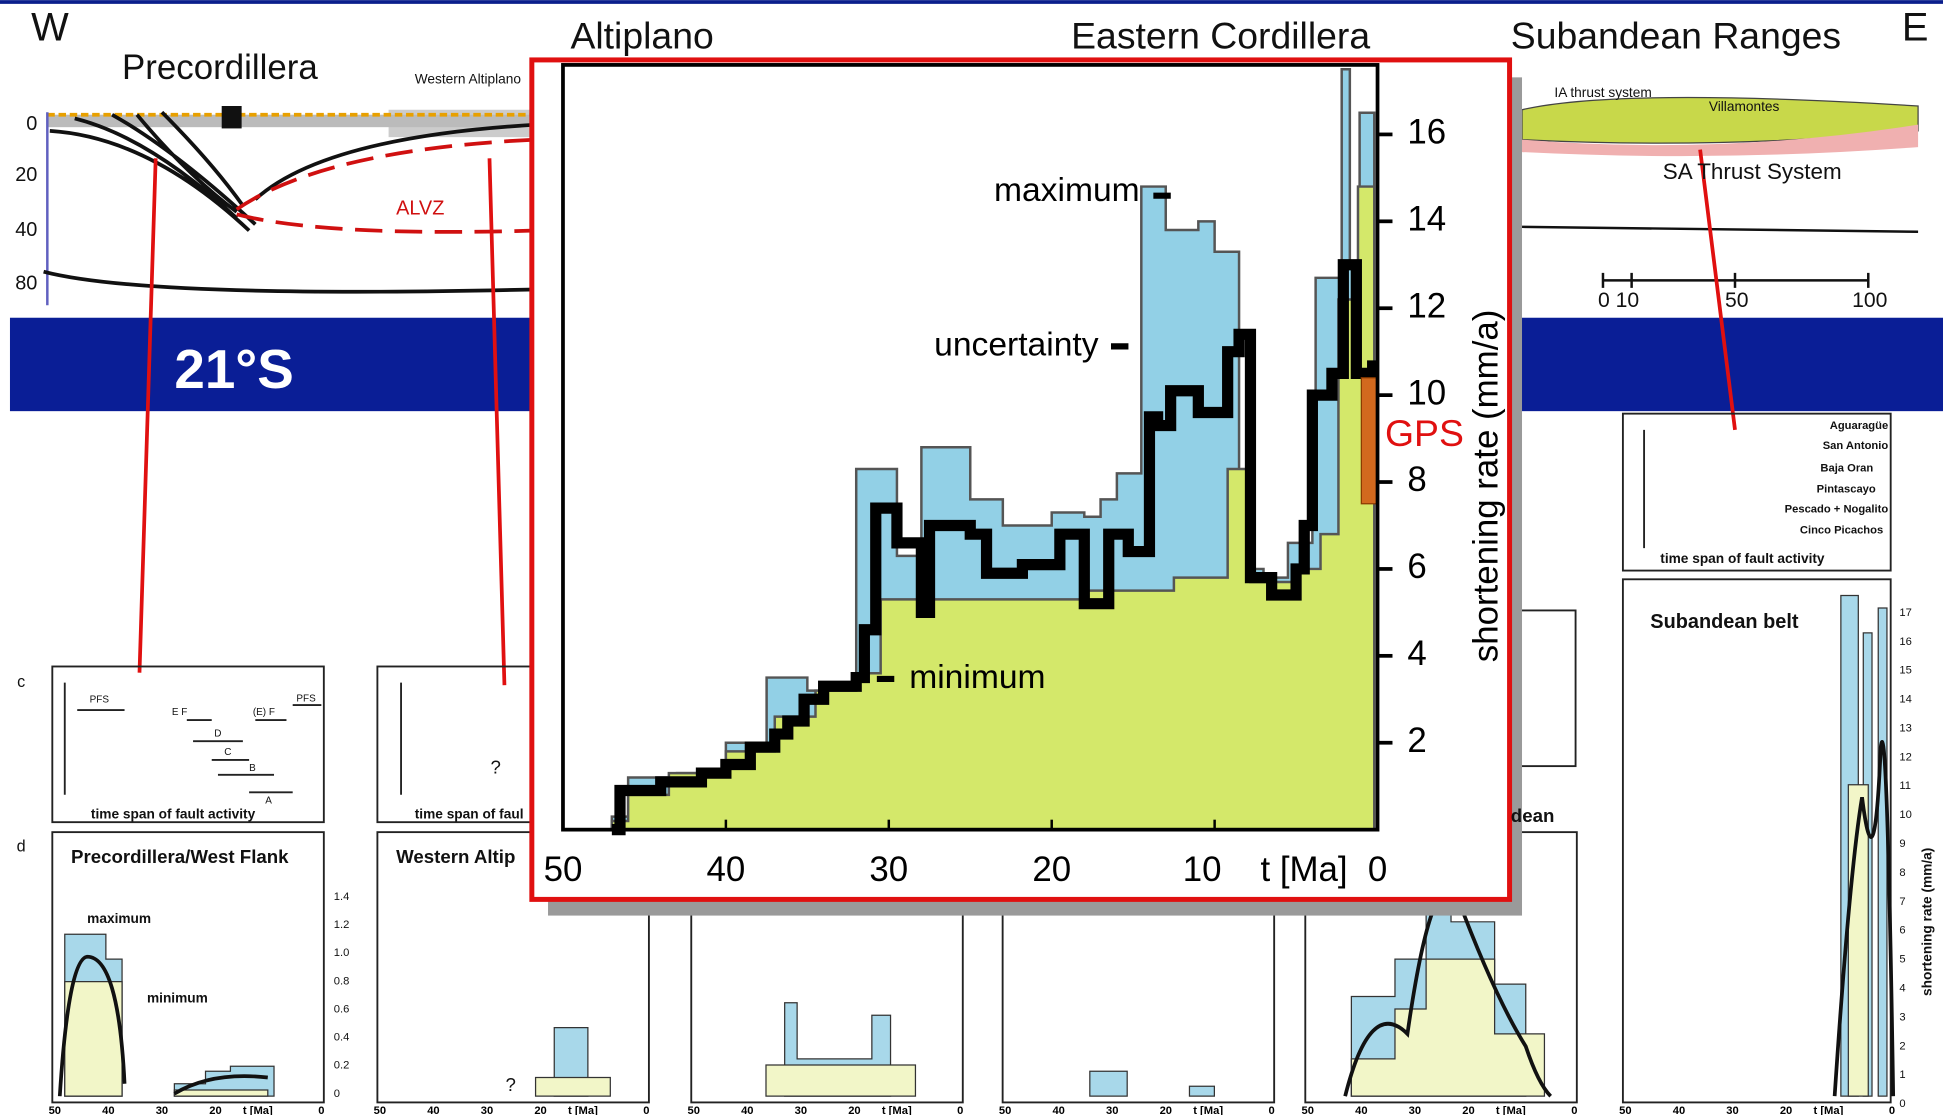 The height and width of the screenshot is (1115, 1943). Describe the element at coordinates (1676, 36) in the screenshot. I see `background-label: Subandean Ranges` at that location.